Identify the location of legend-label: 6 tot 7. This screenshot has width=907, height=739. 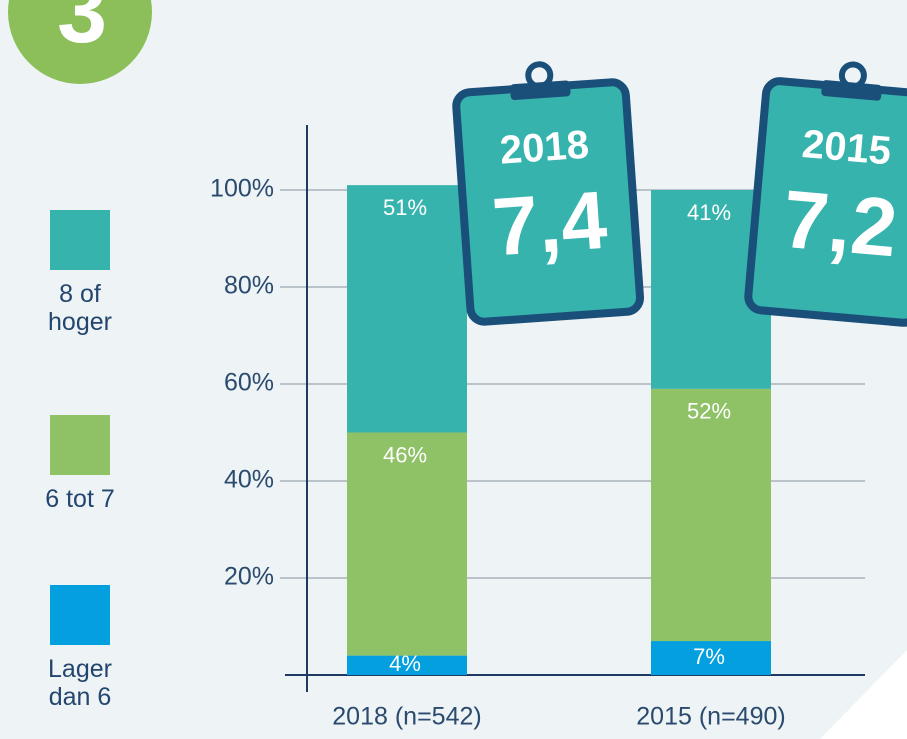
(80, 499).